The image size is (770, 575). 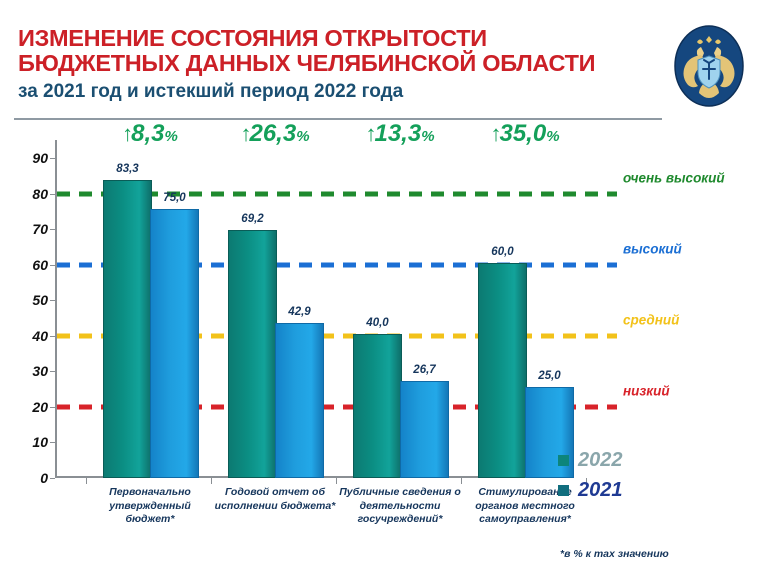 What do you see at coordinates (399, 218) in the screenshot?
I see `growth-annotation: ↑13,3%` at bounding box center [399, 218].